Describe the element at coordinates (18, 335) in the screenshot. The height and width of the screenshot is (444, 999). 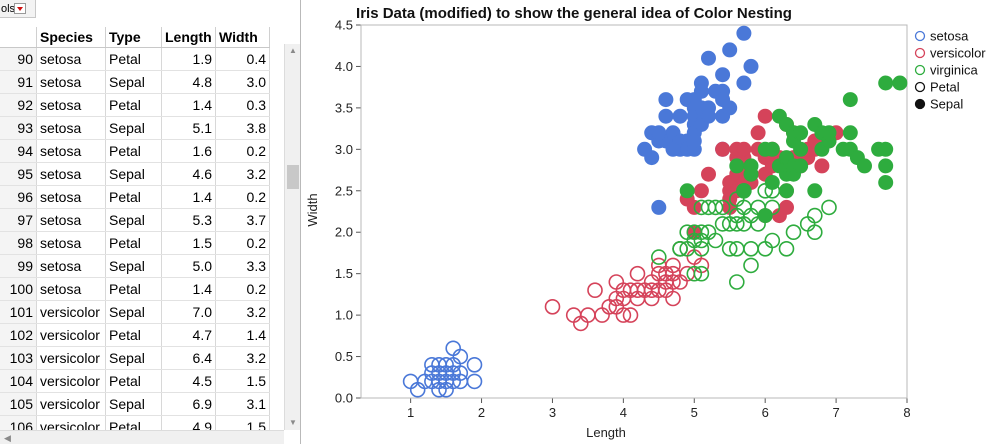
I see `row-number-cell: 102` at that location.